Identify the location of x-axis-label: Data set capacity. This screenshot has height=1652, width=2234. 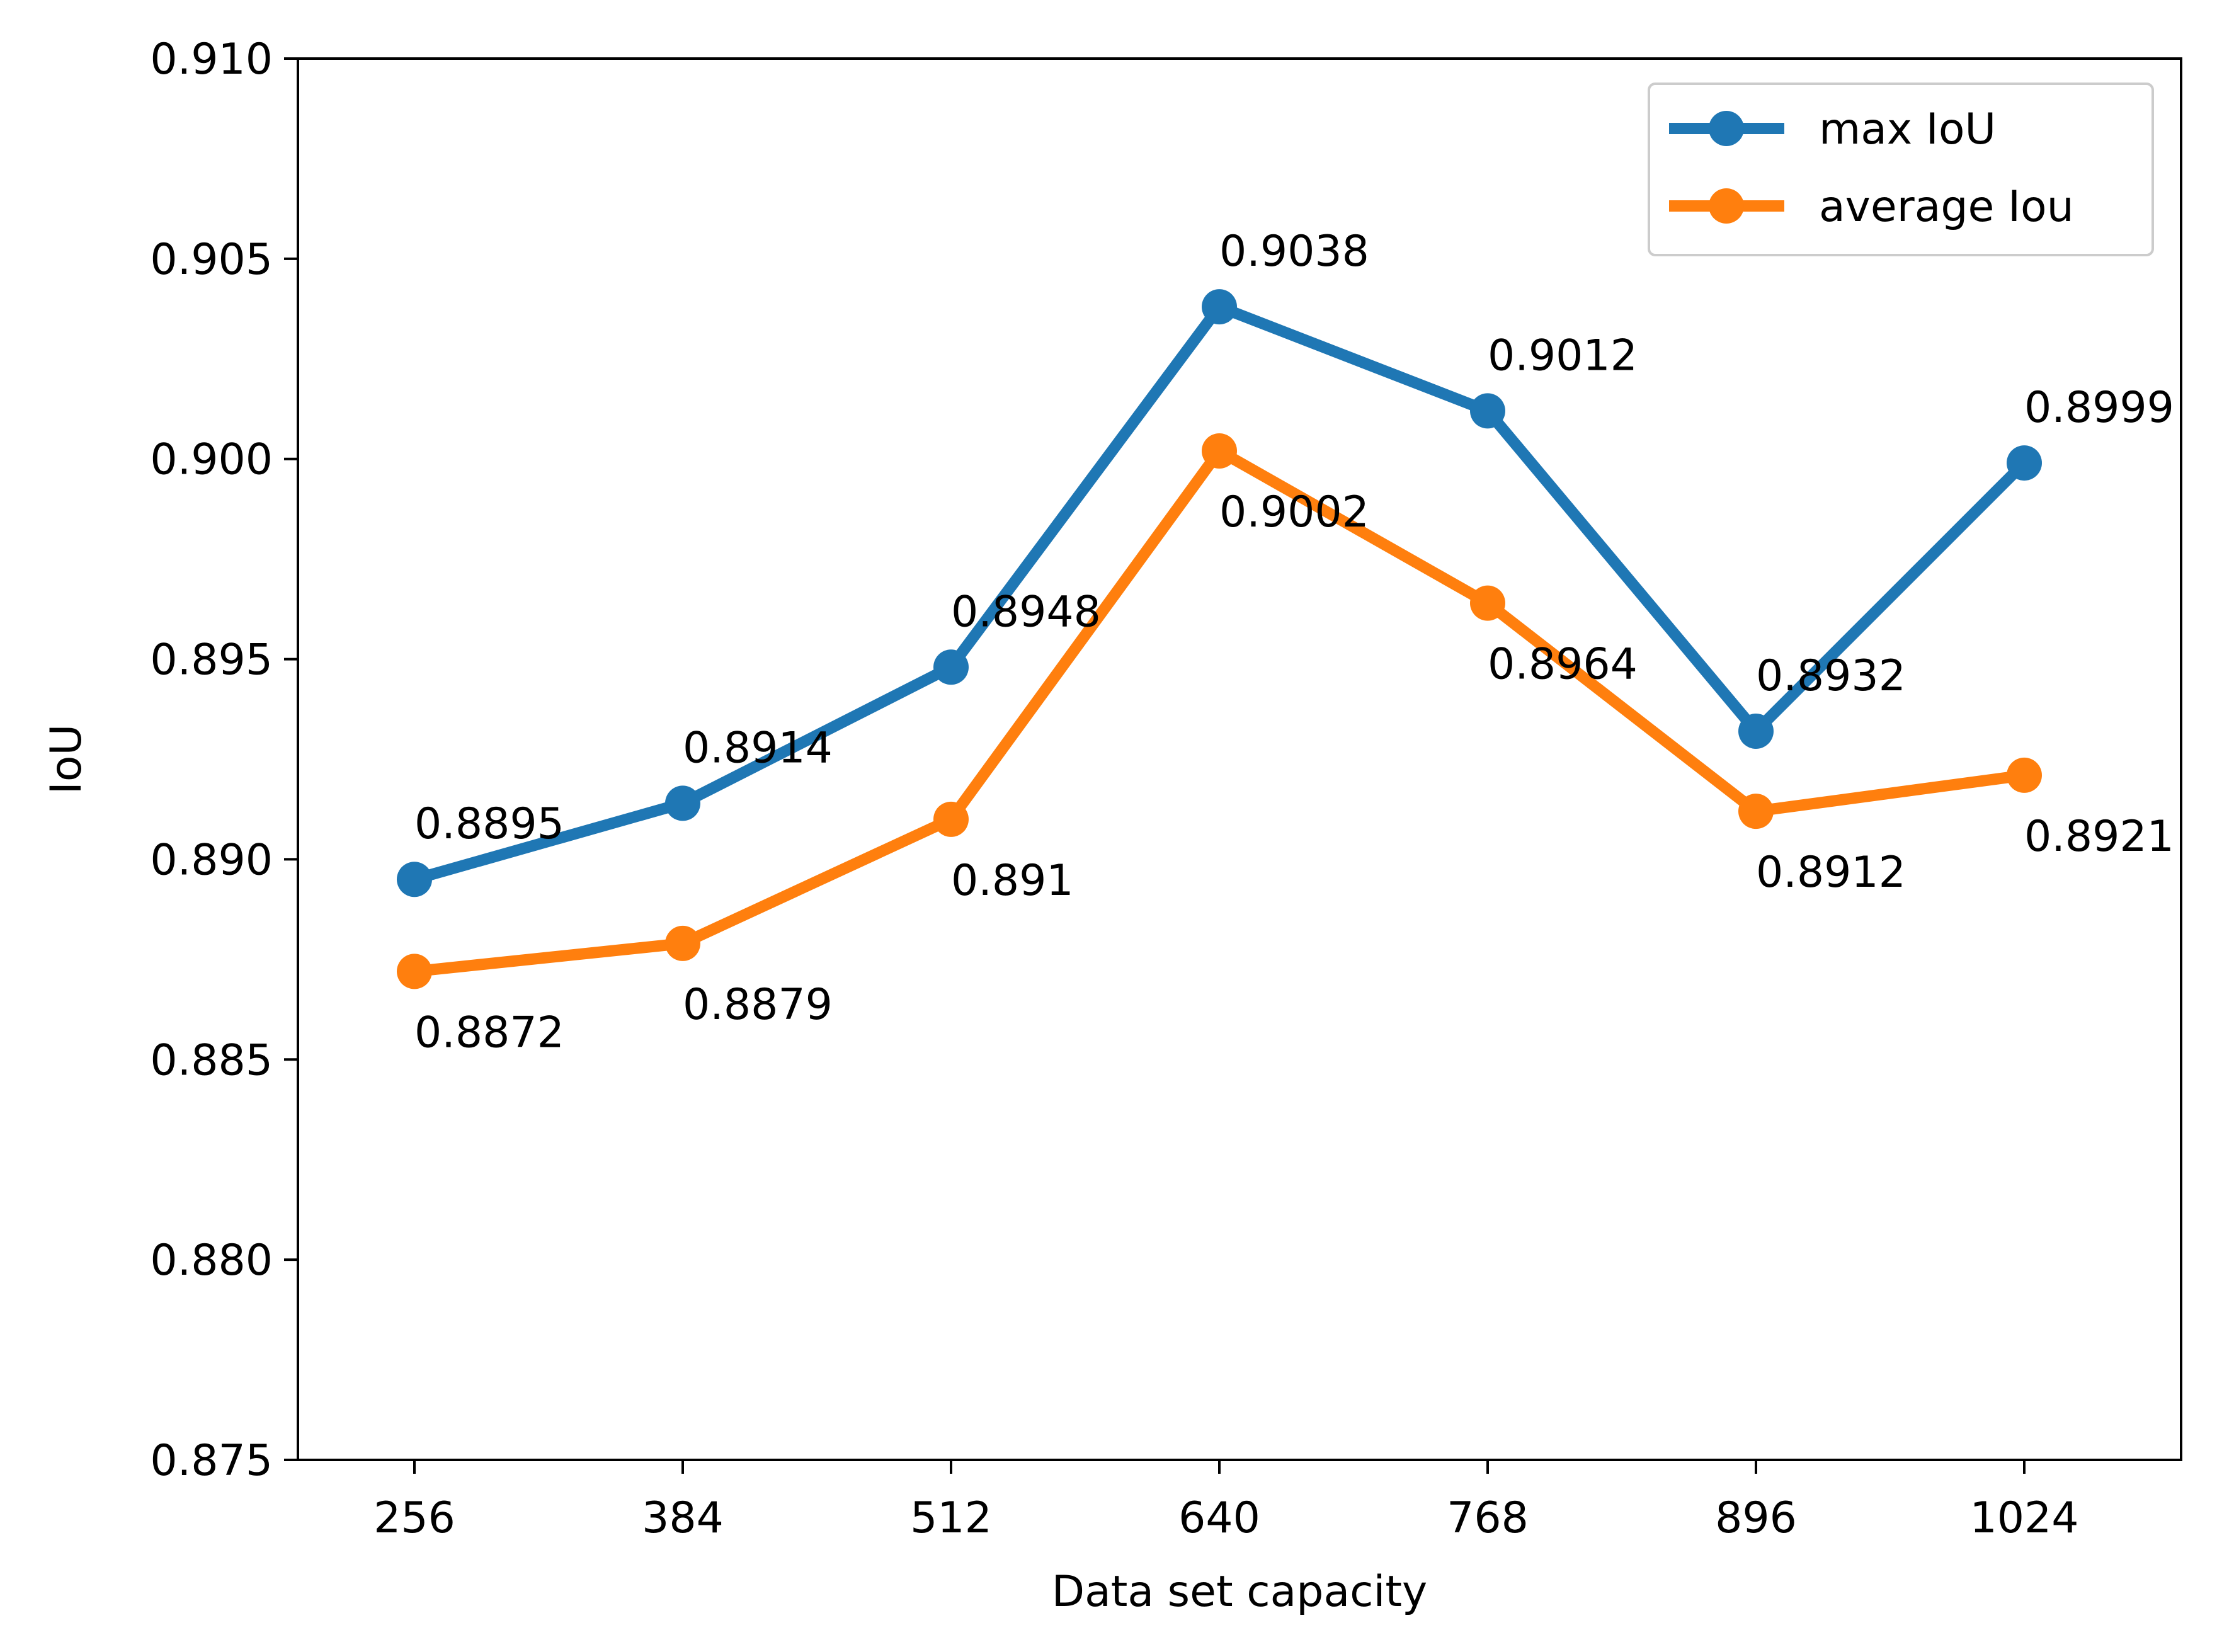
(1240, 1592).